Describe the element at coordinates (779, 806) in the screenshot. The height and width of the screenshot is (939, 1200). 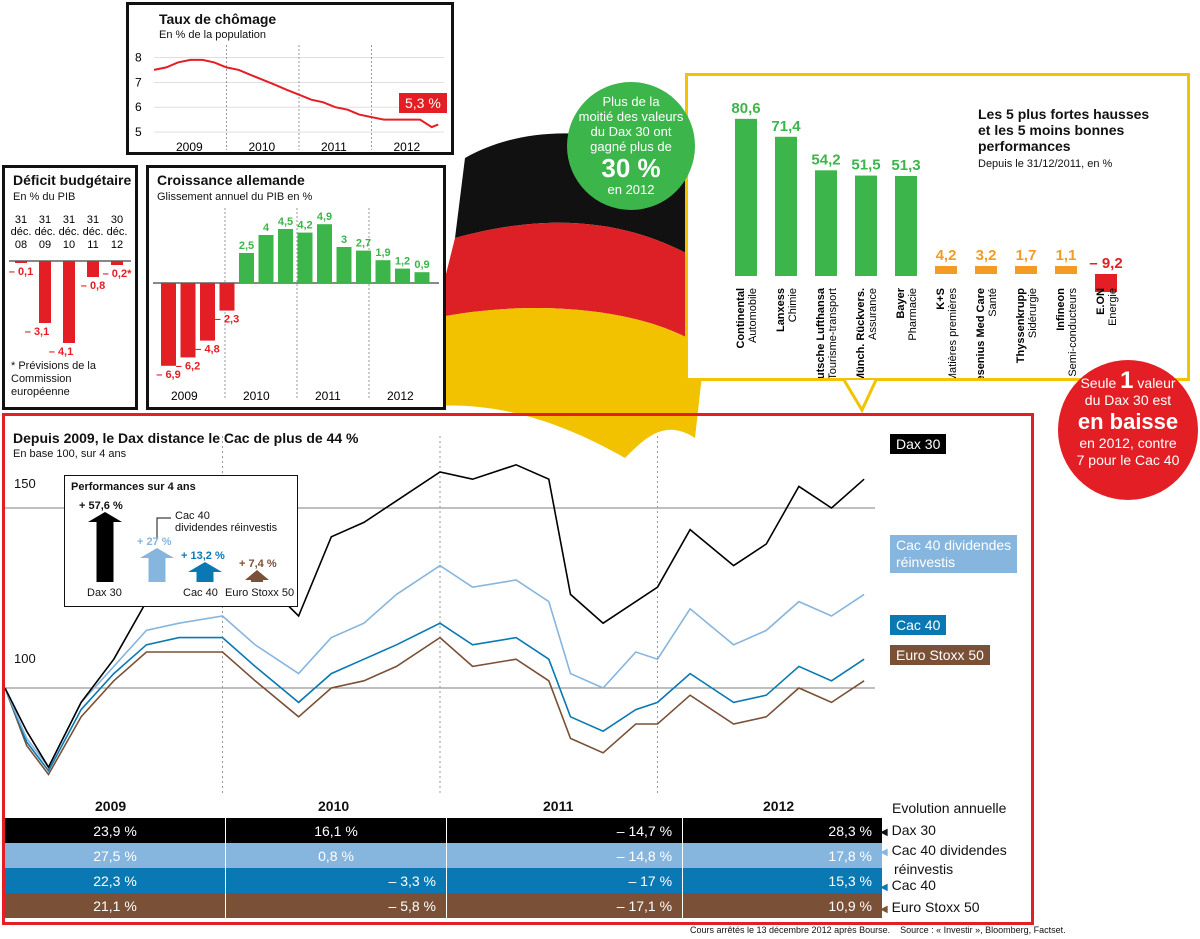
I see `table-year-2012: 2012` at that location.